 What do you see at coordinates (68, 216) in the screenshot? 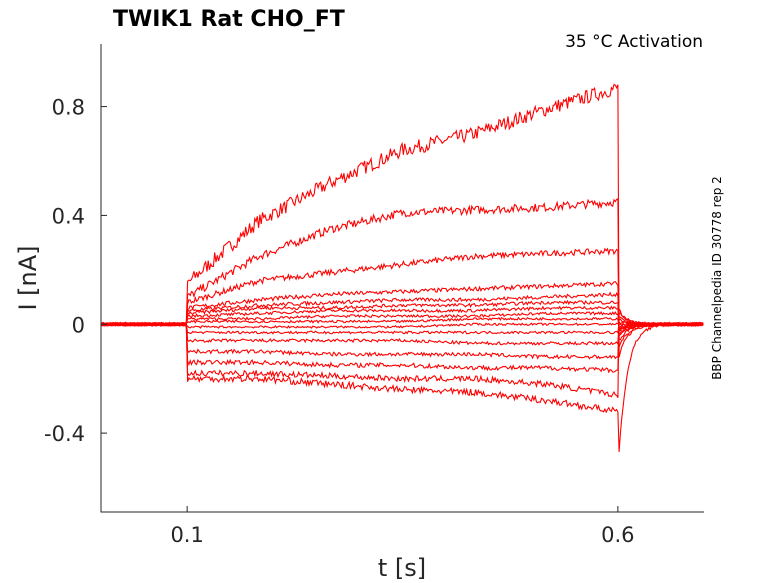
I see `y-tick-label: 0.4` at bounding box center [68, 216].